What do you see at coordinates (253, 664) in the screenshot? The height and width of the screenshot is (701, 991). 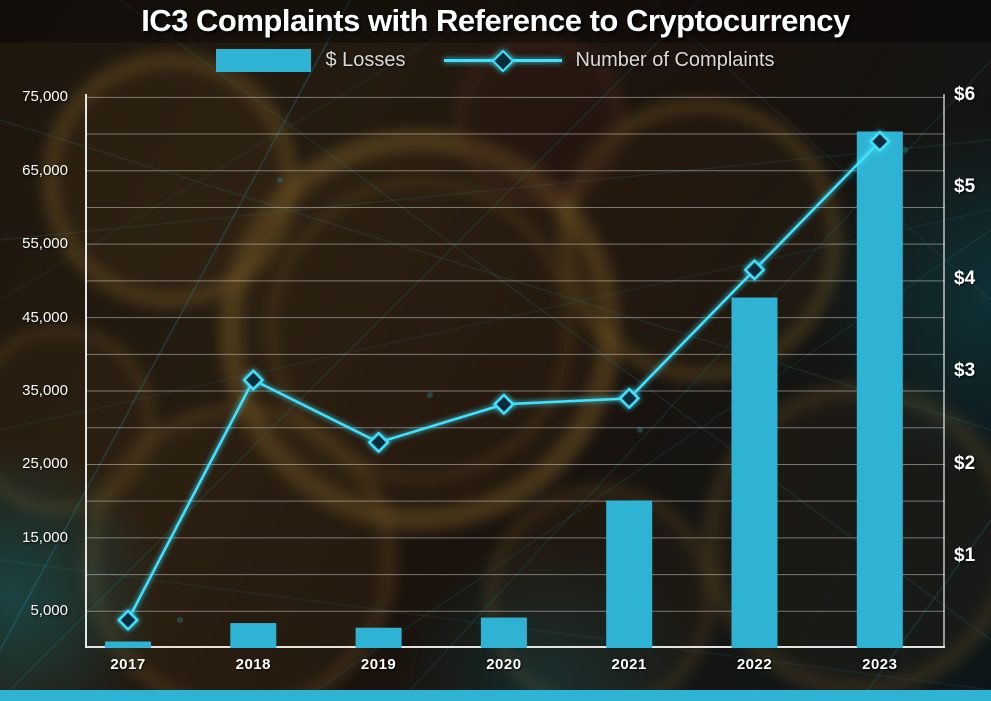 I see `x-axis-label-2018: 2018` at bounding box center [253, 664].